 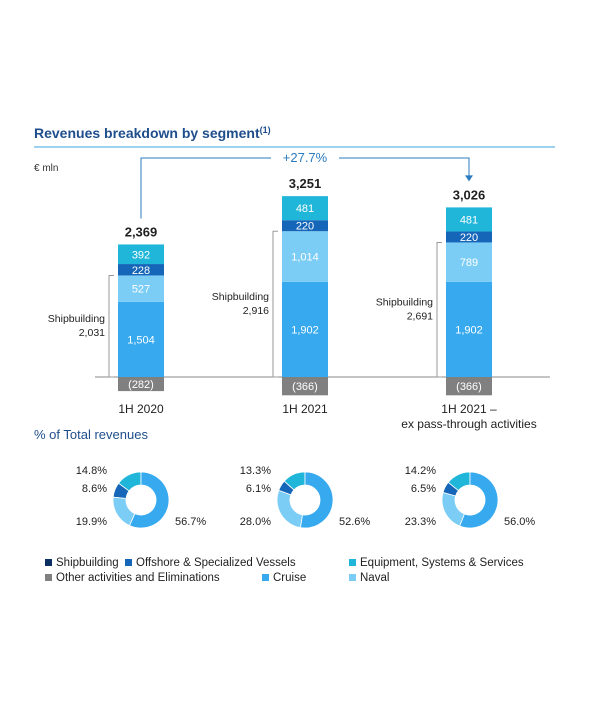 I want to click on legend-label: Equipment, Systems & Services, so click(x=442, y=563).